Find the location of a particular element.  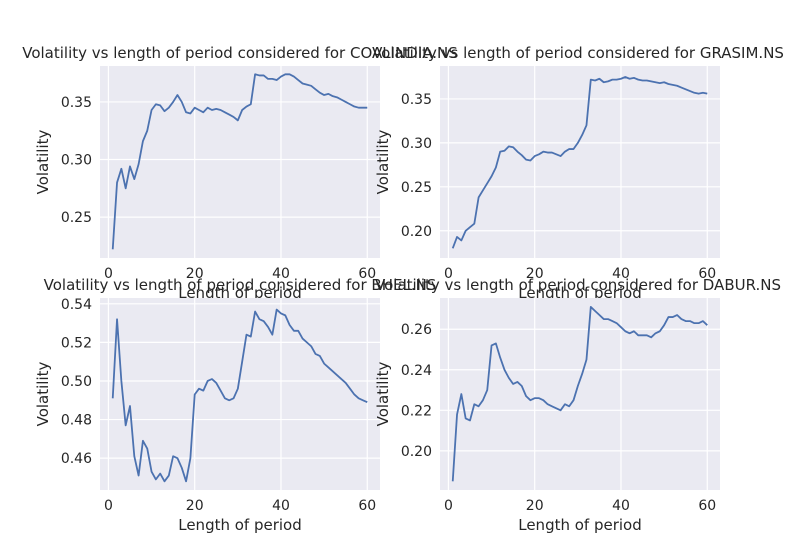

x-axis-label: Length of period is located at coordinates (580, 293).